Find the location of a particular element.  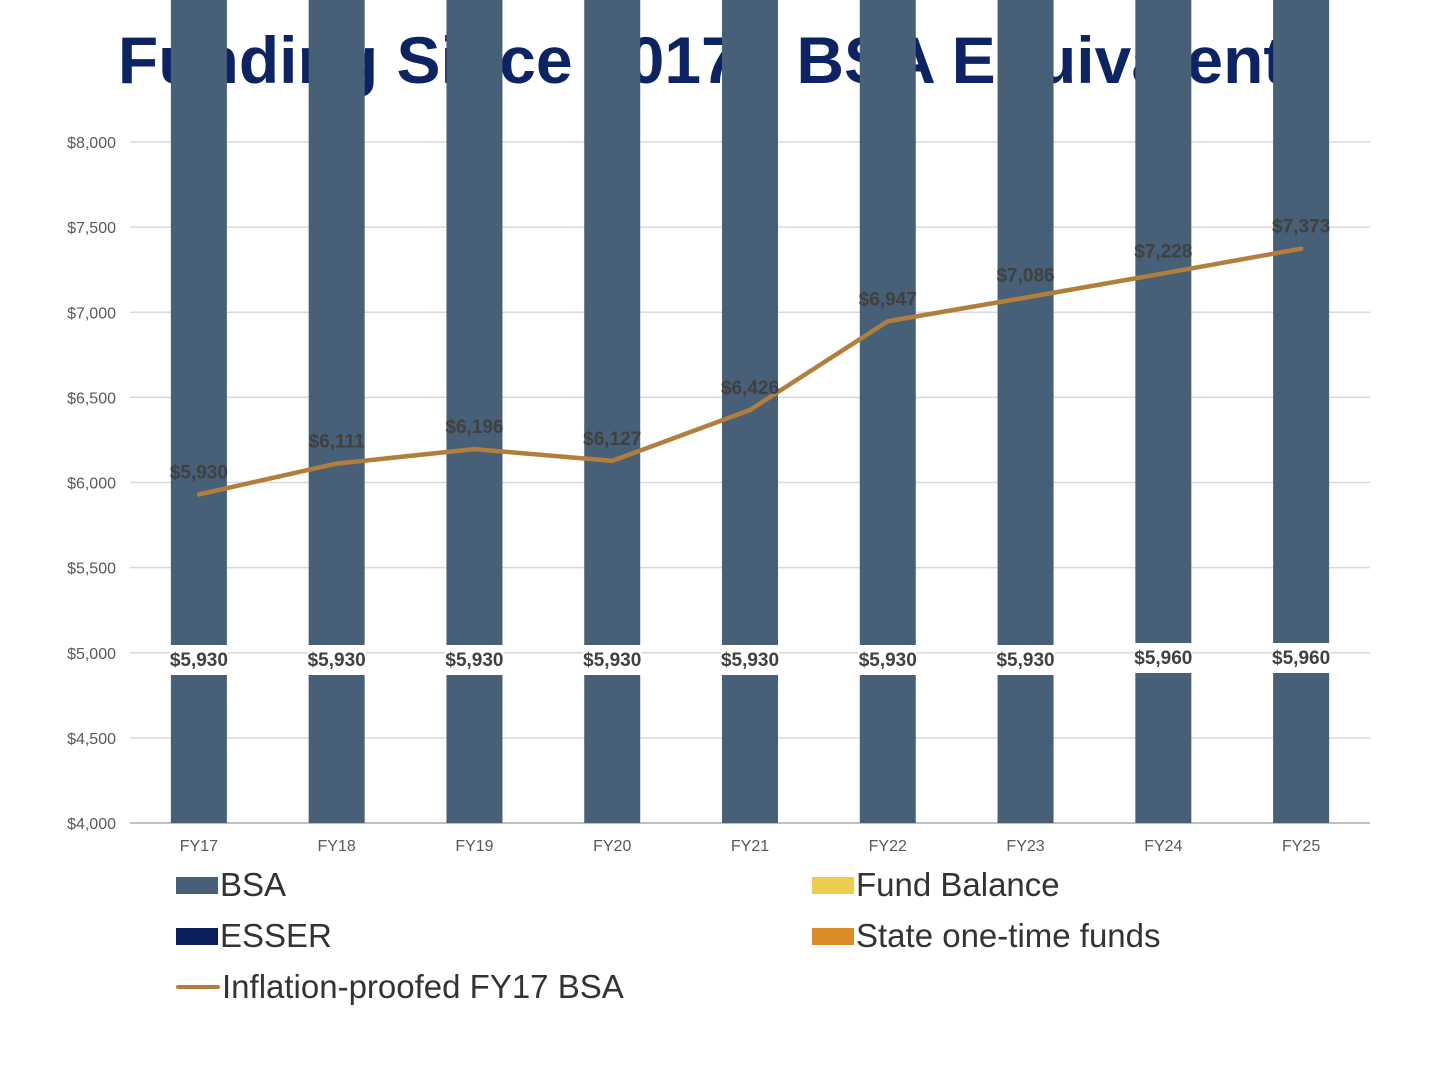

line-data-label: $6,127 is located at coordinates (612, 439).